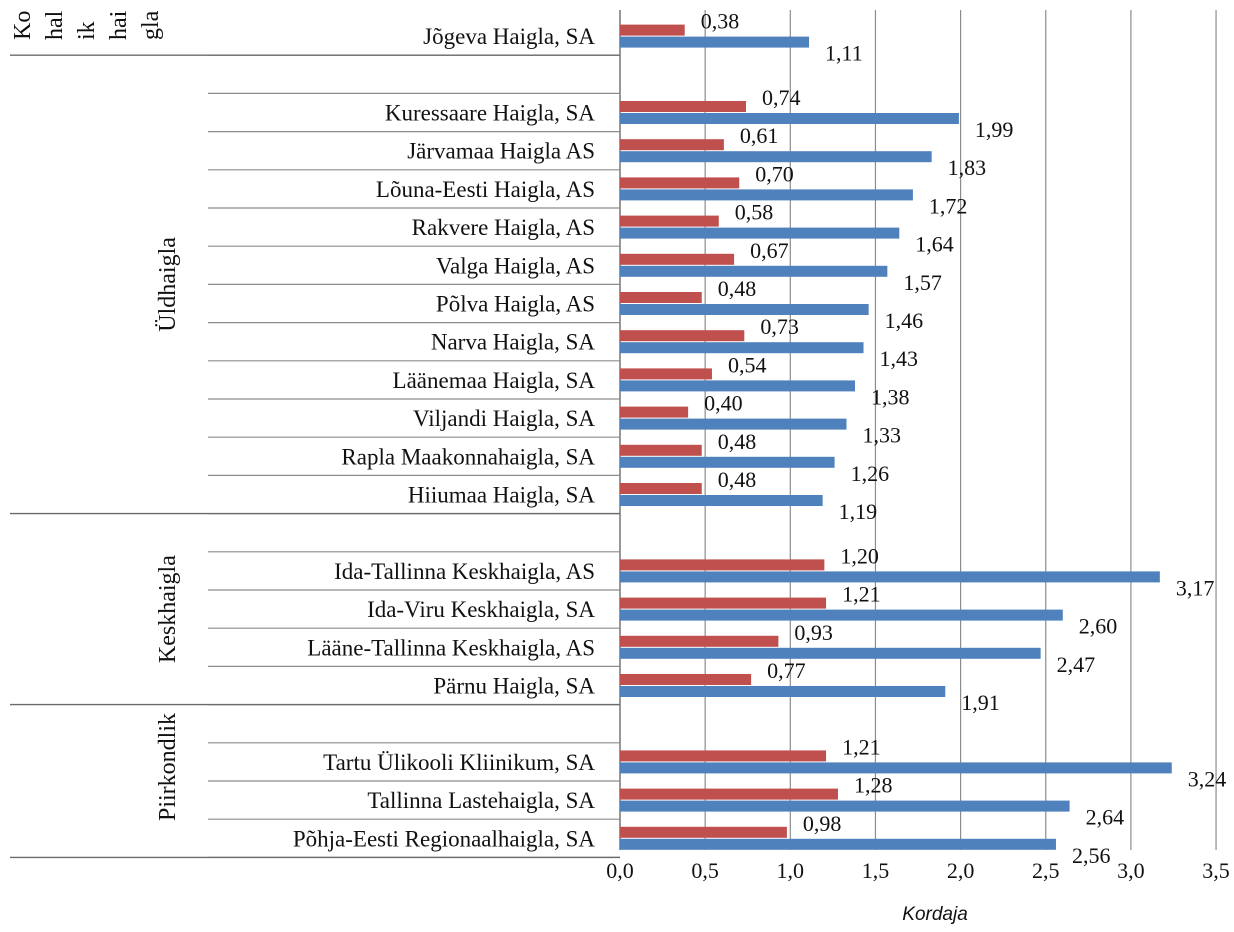 The height and width of the screenshot is (932, 1234). Describe the element at coordinates (168, 767) in the screenshot. I see `group-label: Piirkondlik` at that location.